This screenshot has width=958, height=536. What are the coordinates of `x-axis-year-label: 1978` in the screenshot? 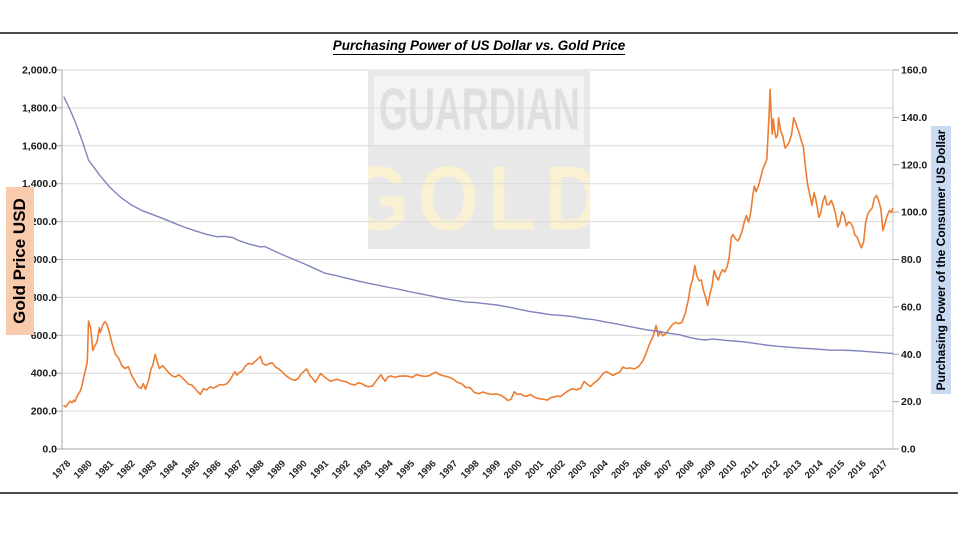 It's located at (61, 469).